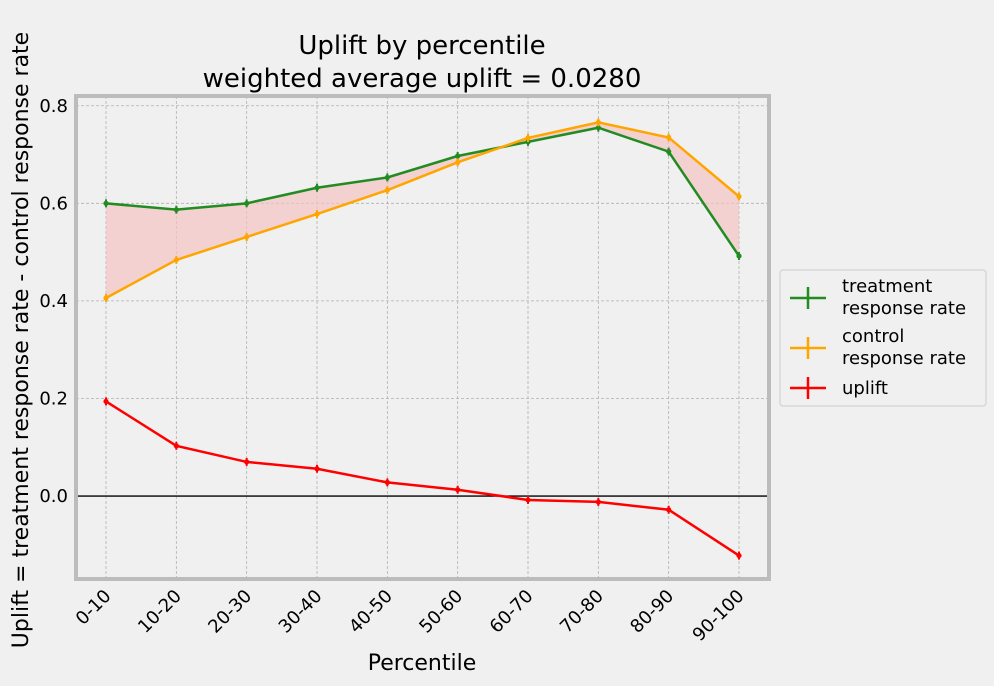  Describe the element at coordinates (422, 79) in the screenshot. I see `chart-subtitle: weighted average uplift = 0.0280` at that location.